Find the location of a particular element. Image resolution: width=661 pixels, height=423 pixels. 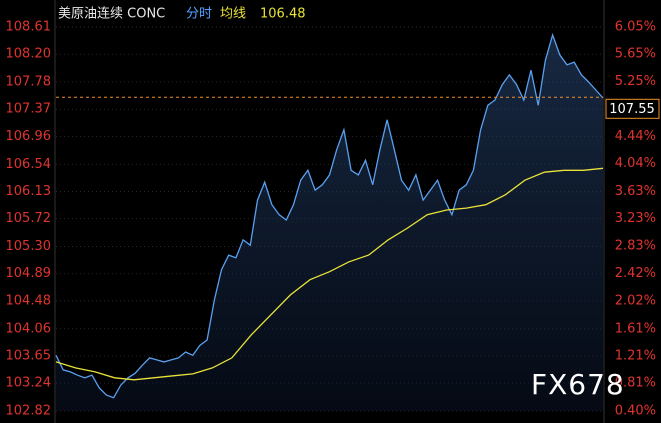

last-price-label: 107.55 is located at coordinates (632, 109).